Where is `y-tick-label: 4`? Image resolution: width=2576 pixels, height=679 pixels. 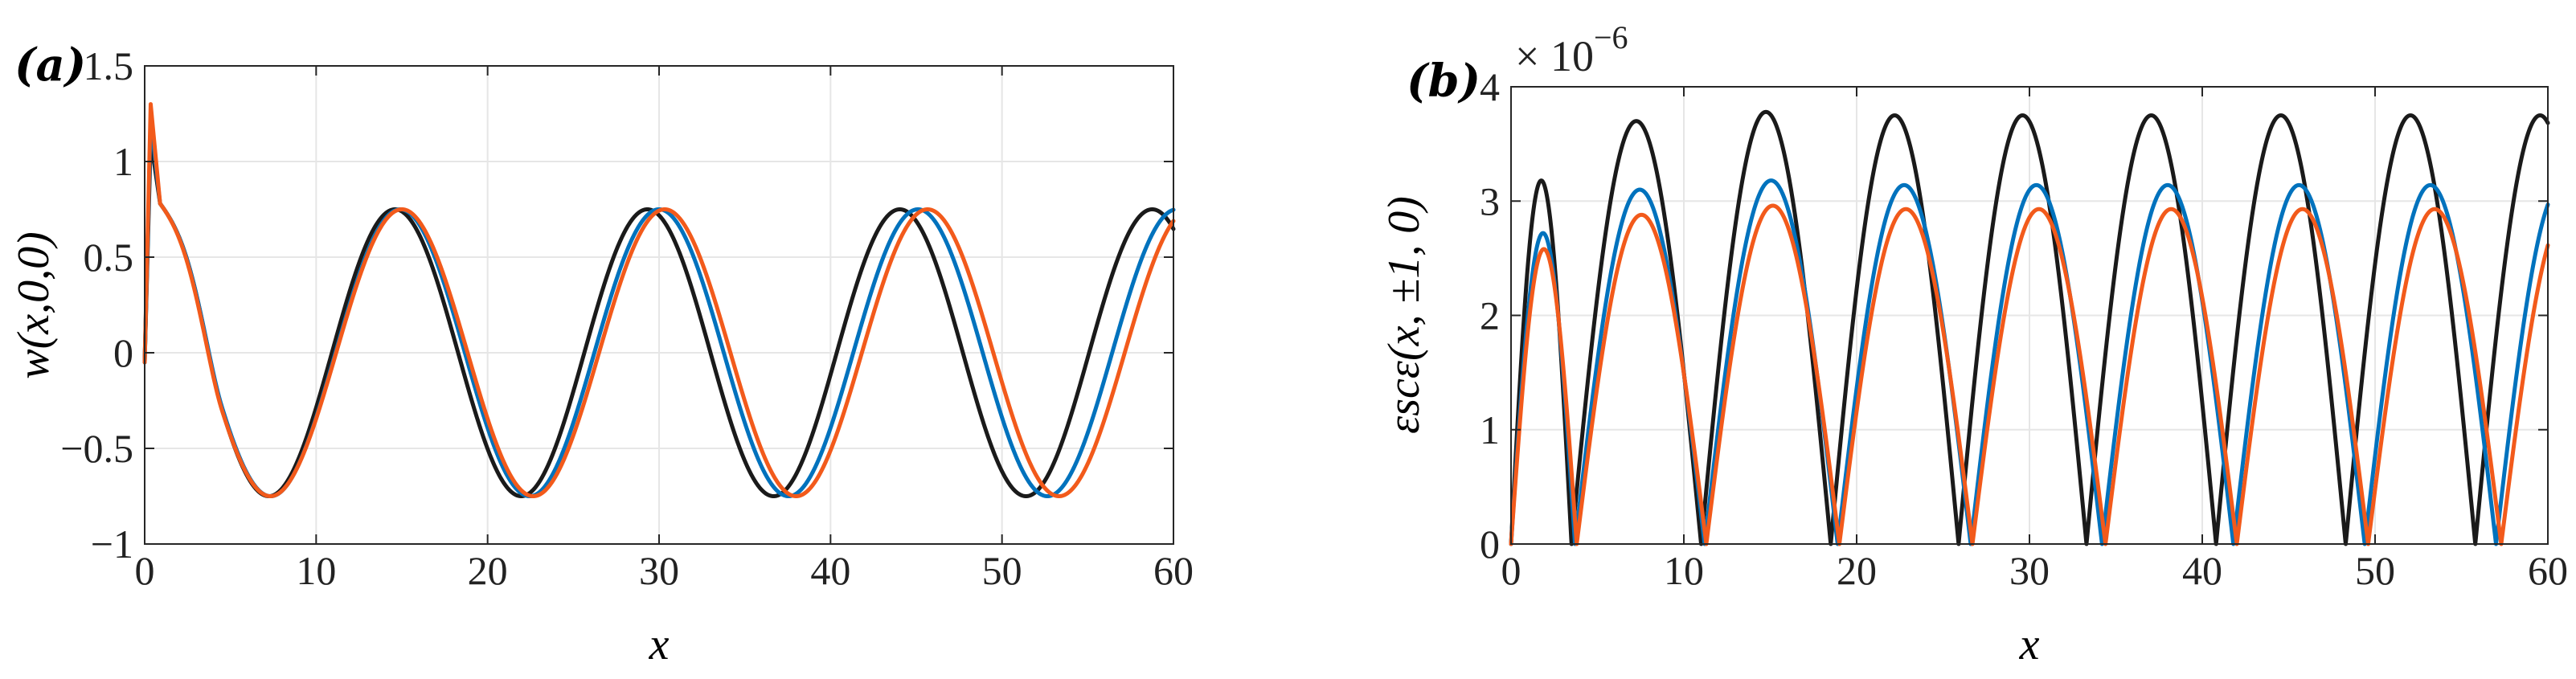
y-tick-label: 4 is located at coordinates (1490, 86).